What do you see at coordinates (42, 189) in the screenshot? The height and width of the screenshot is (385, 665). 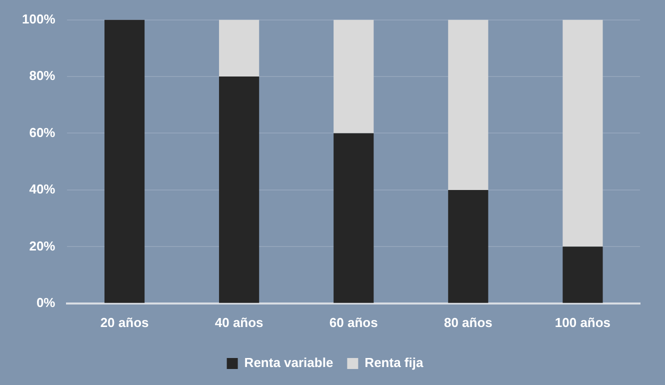 I see `y-tick-label: 40%` at bounding box center [42, 189].